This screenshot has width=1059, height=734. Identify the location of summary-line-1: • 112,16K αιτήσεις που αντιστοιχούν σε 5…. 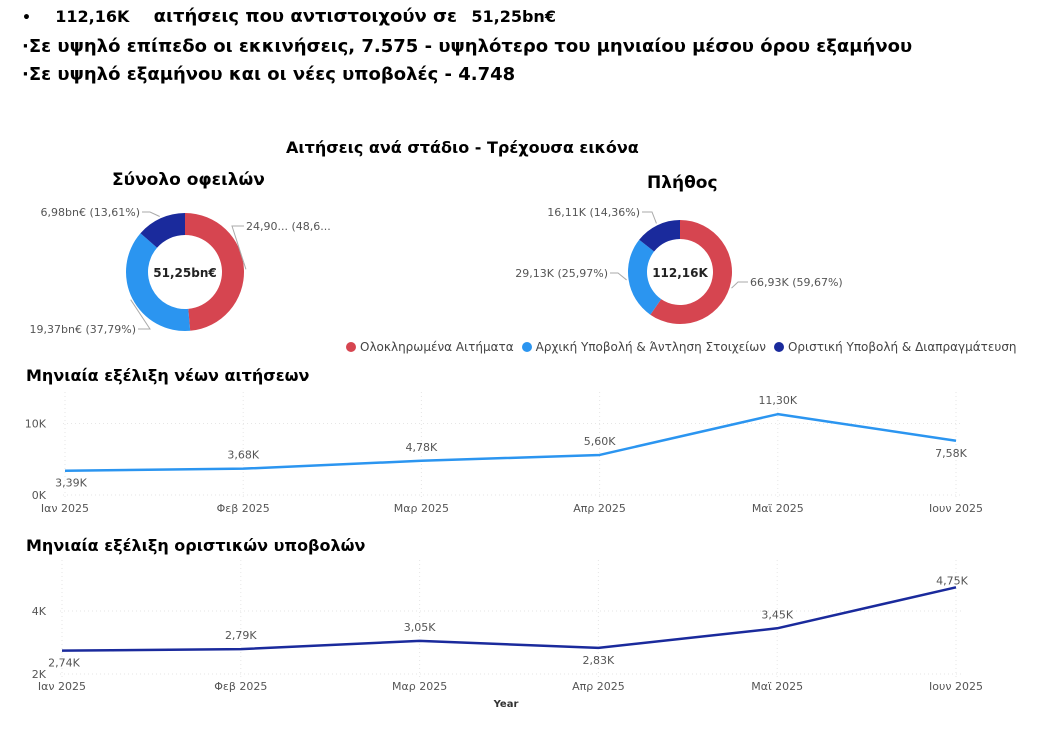
(289, 16).